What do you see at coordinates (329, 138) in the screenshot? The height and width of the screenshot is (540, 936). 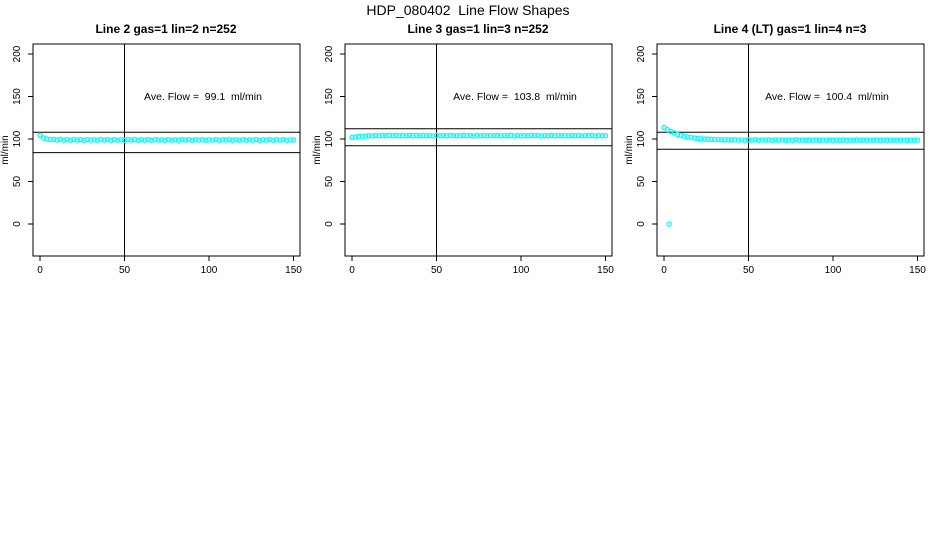 I see `y-tick-label: 100` at bounding box center [329, 138].